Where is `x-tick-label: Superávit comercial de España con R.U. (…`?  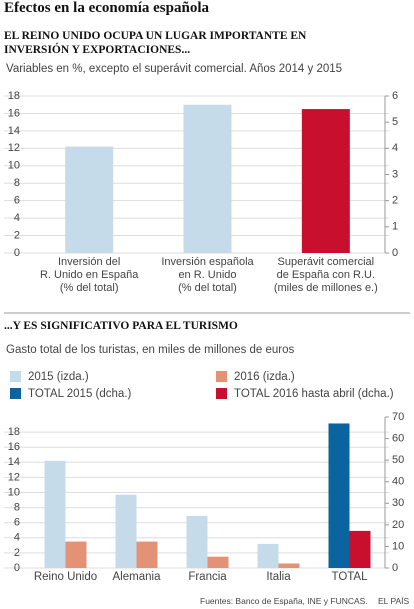 x-tick-label: Superávit comercial de España con R.U. (… is located at coordinates (325, 275).